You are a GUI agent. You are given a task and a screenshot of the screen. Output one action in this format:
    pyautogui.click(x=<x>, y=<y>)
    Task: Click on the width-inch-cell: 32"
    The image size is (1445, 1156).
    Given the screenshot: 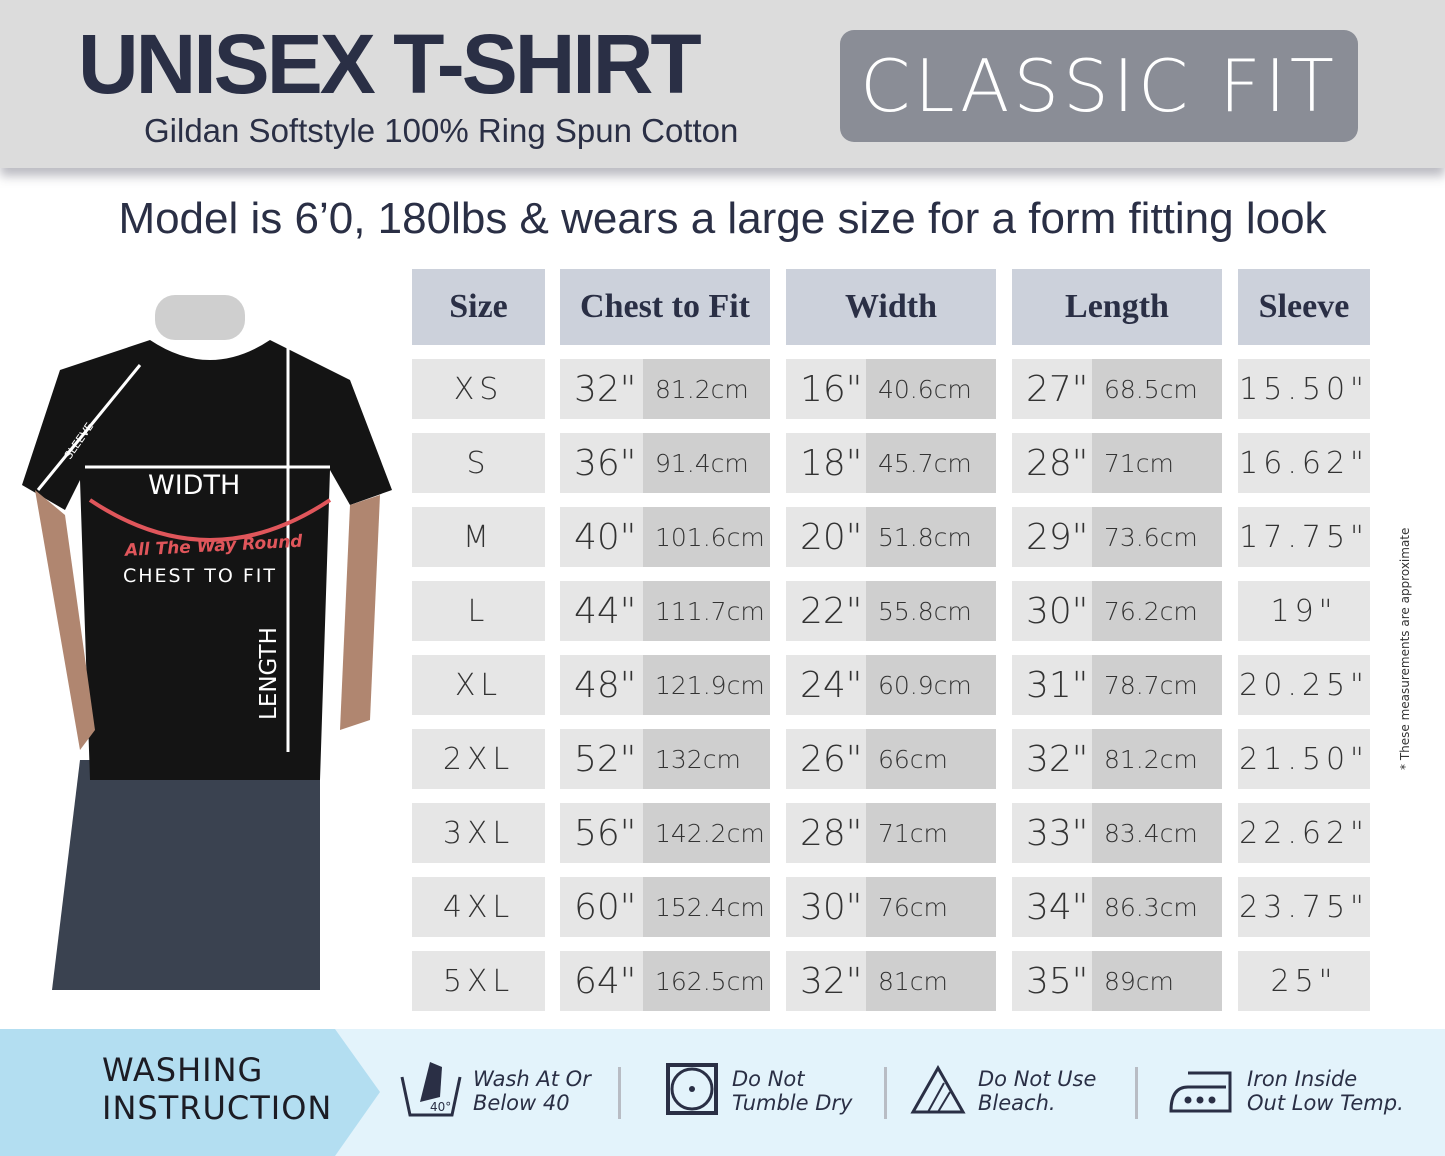 What is the action you would take?
    pyautogui.click(x=826, y=981)
    